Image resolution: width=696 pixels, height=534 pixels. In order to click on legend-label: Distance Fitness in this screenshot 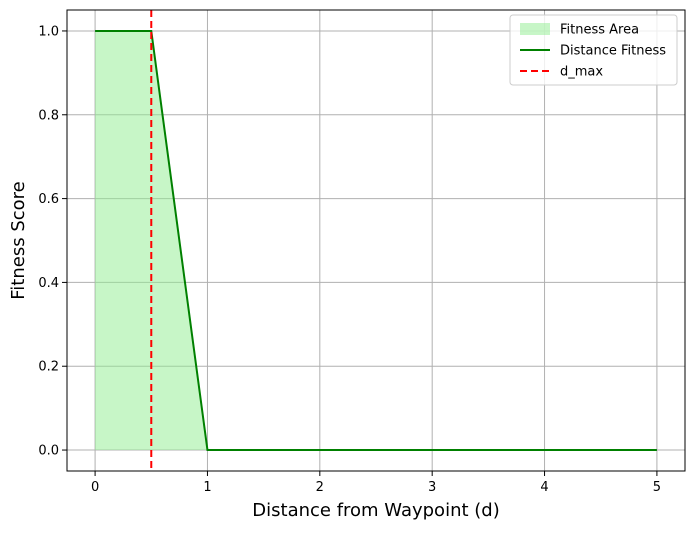, I will do `click(613, 51)`.